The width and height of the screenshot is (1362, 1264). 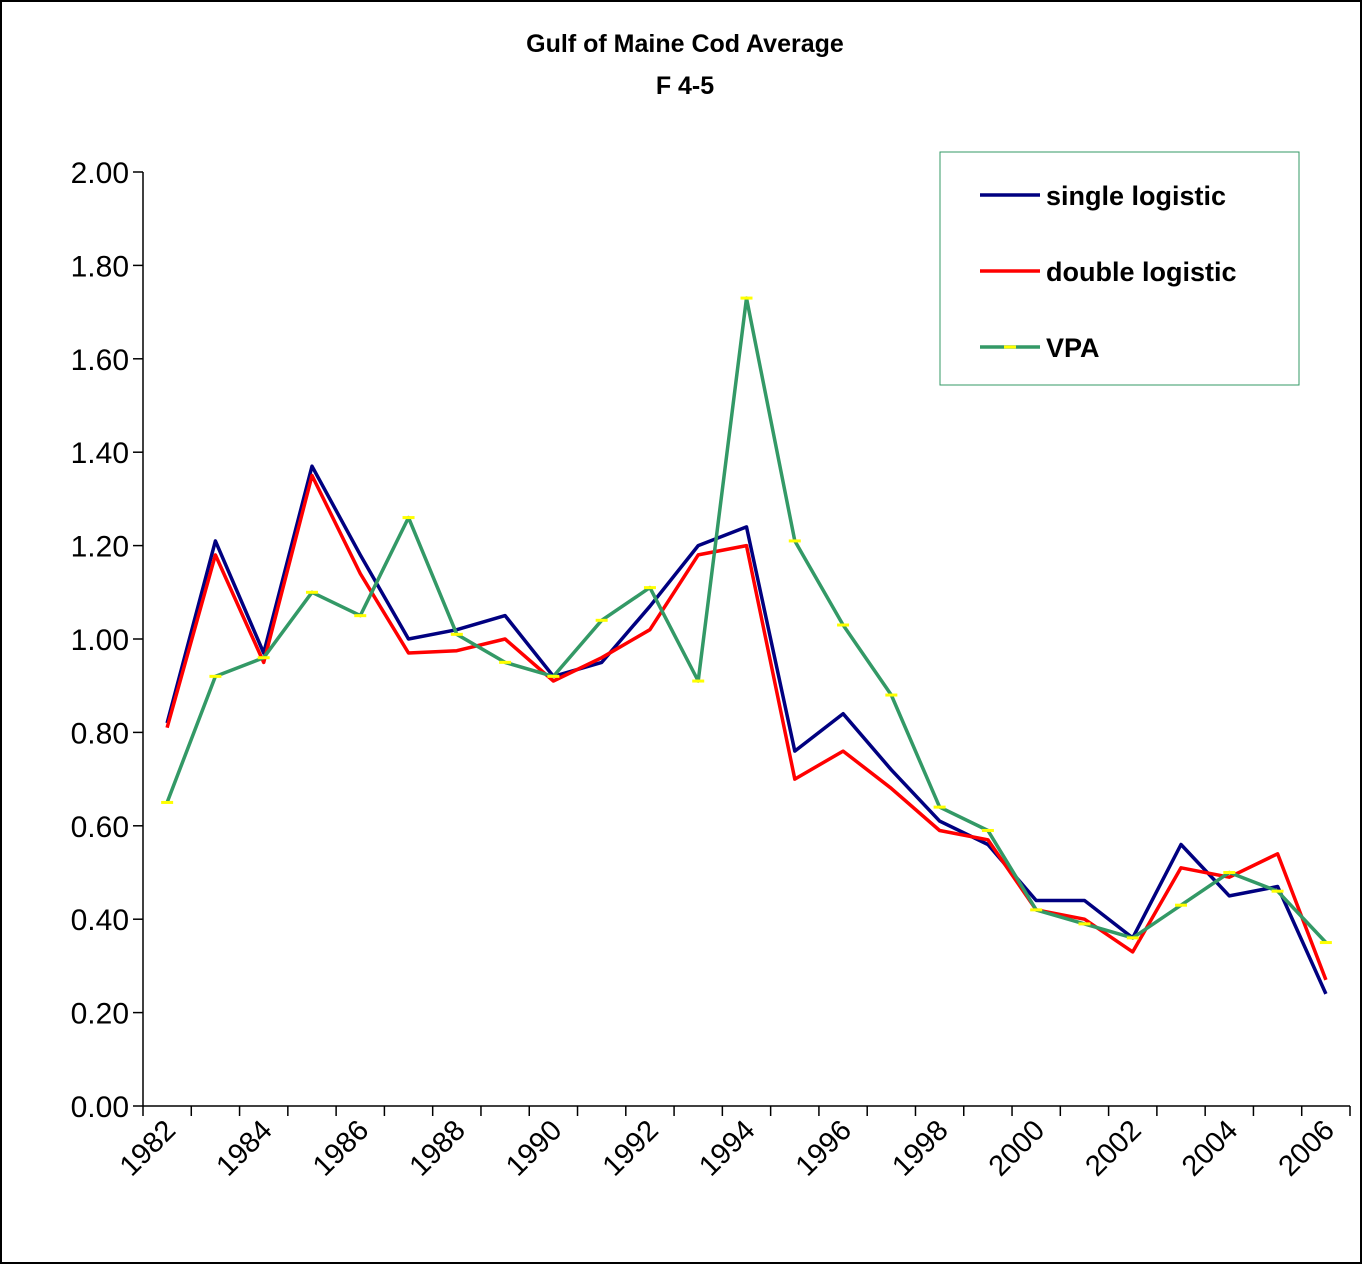 I want to click on y-tick-label: 1.40, so click(x=100, y=453).